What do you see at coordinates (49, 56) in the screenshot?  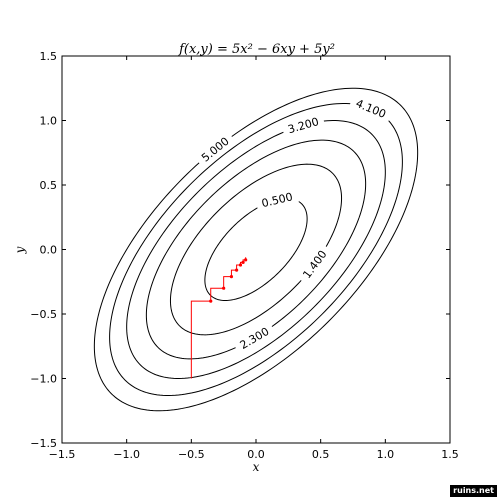 I see `y-tick-label: 1.5` at bounding box center [49, 56].